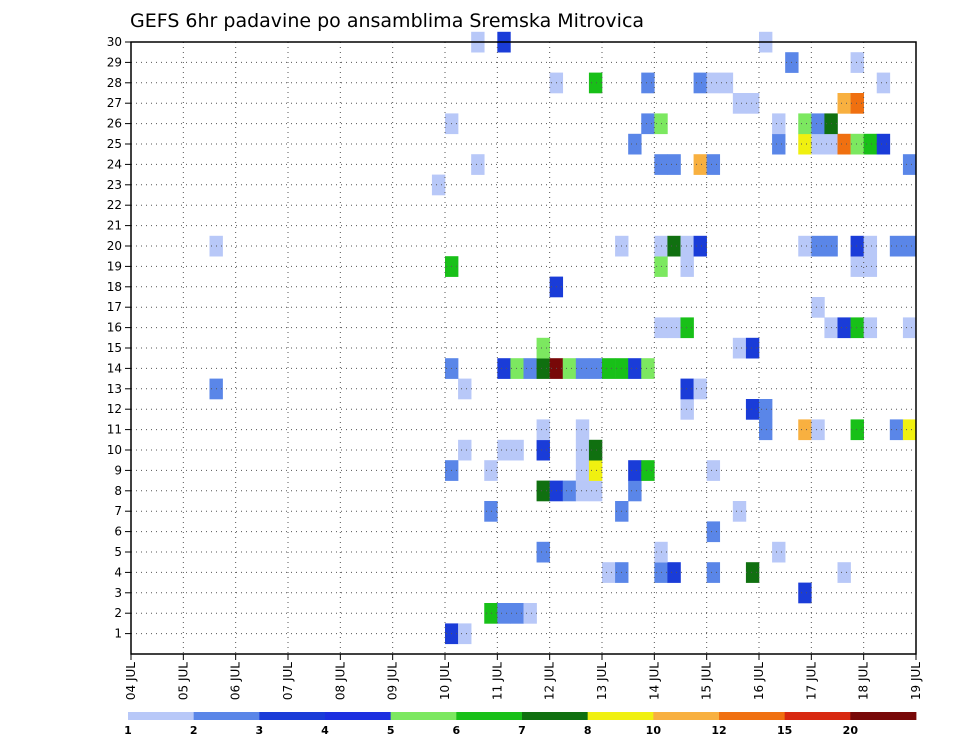 The width and height of the screenshot is (960, 742). Describe the element at coordinates (114, 62) in the screenshot. I see `y-tick-label: 29` at that location.